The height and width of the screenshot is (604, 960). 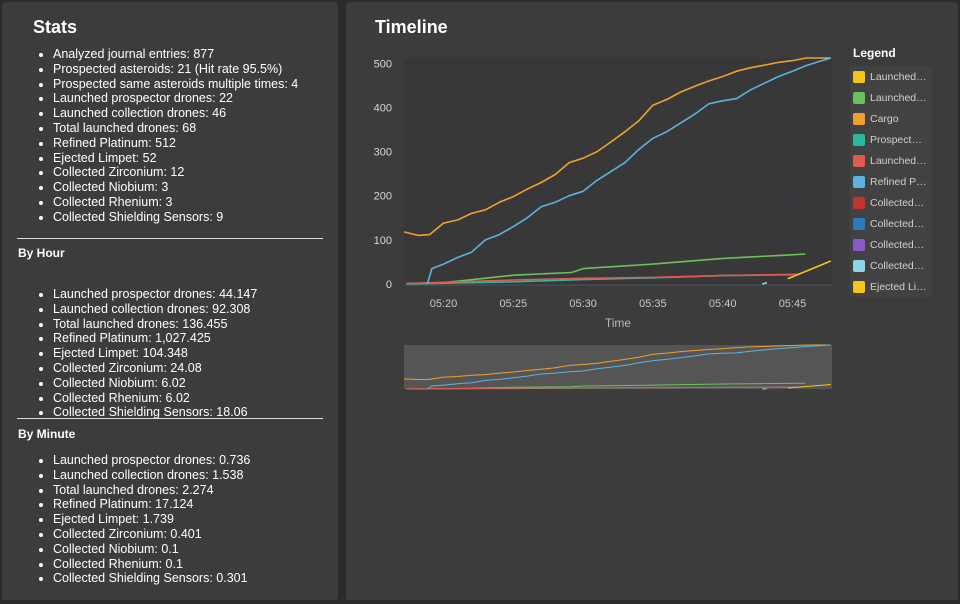 What do you see at coordinates (175, 187) in the screenshot?
I see `stat-item: Collected Niobium: 3` at bounding box center [175, 187].